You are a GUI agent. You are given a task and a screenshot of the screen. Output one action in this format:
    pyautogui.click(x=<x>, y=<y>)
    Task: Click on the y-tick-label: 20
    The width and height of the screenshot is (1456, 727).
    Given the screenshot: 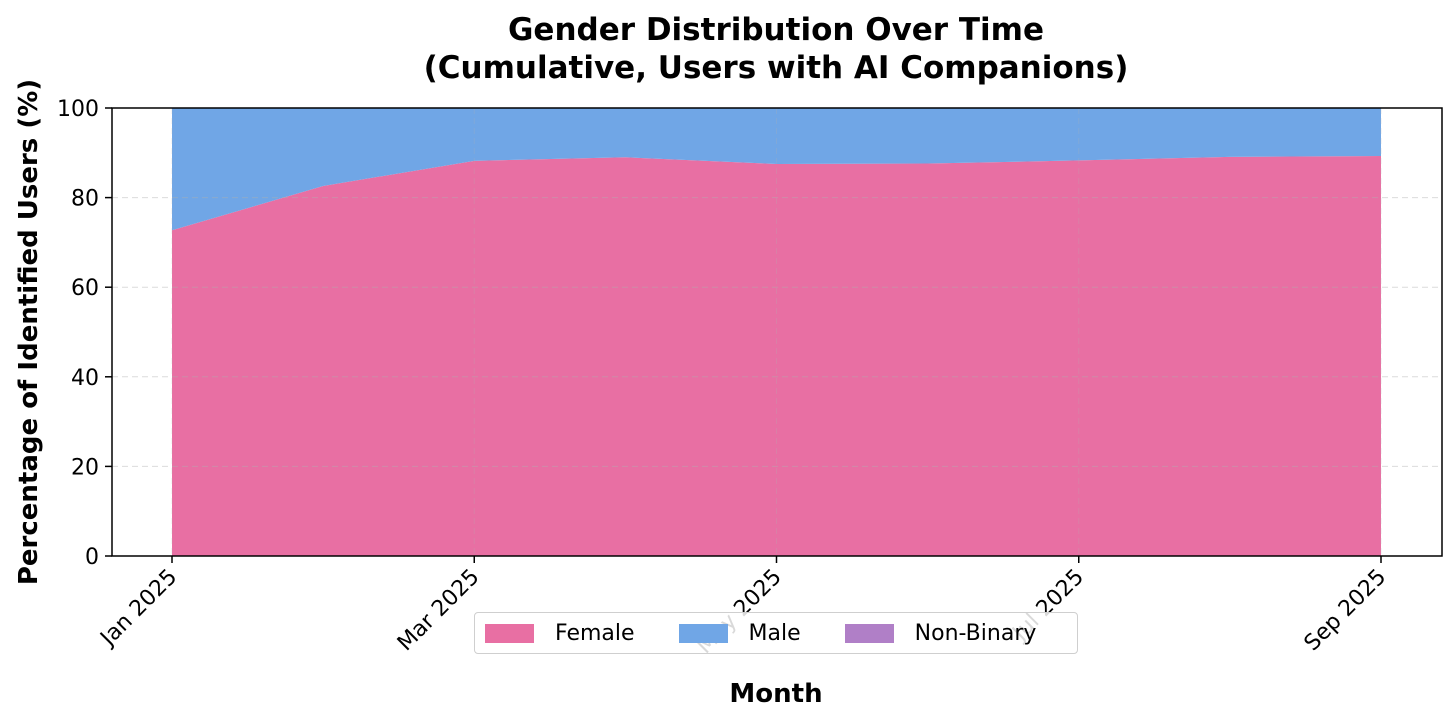 What is the action you would take?
    pyautogui.click(x=85, y=467)
    